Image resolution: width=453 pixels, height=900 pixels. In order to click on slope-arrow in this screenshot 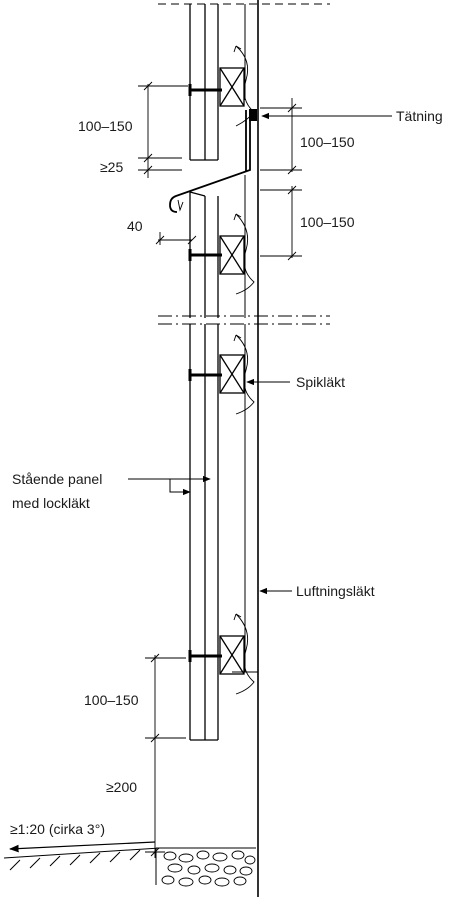, I will do `click(82, 847)`.